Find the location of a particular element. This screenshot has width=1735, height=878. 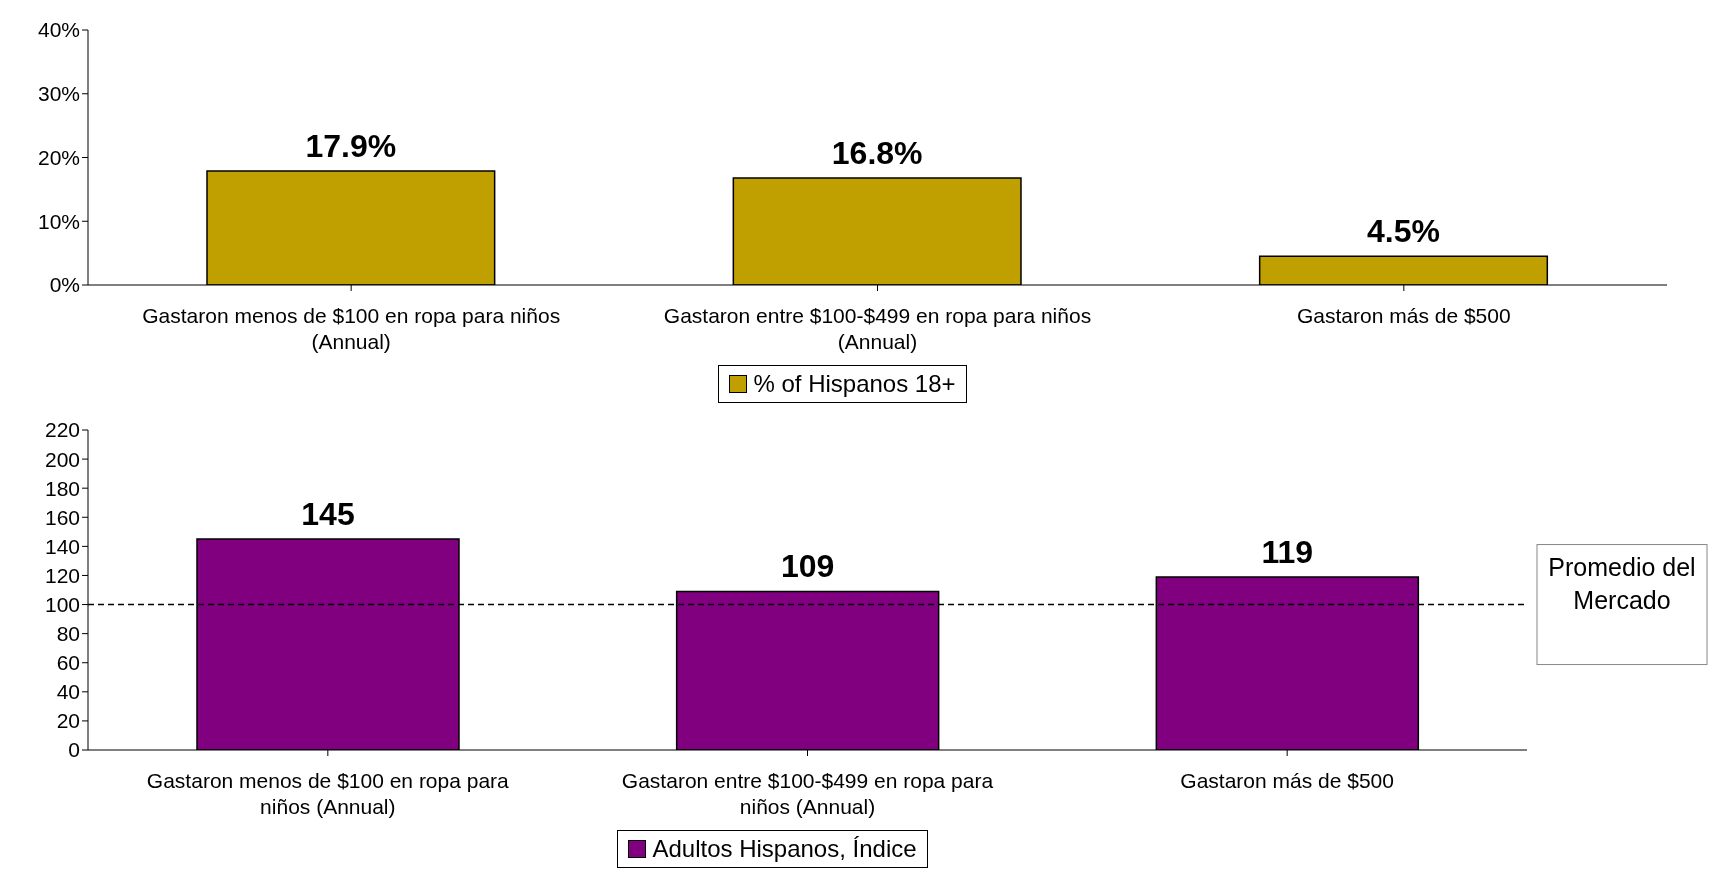

y-tick-label: 20% is located at coordinates (58, 157).